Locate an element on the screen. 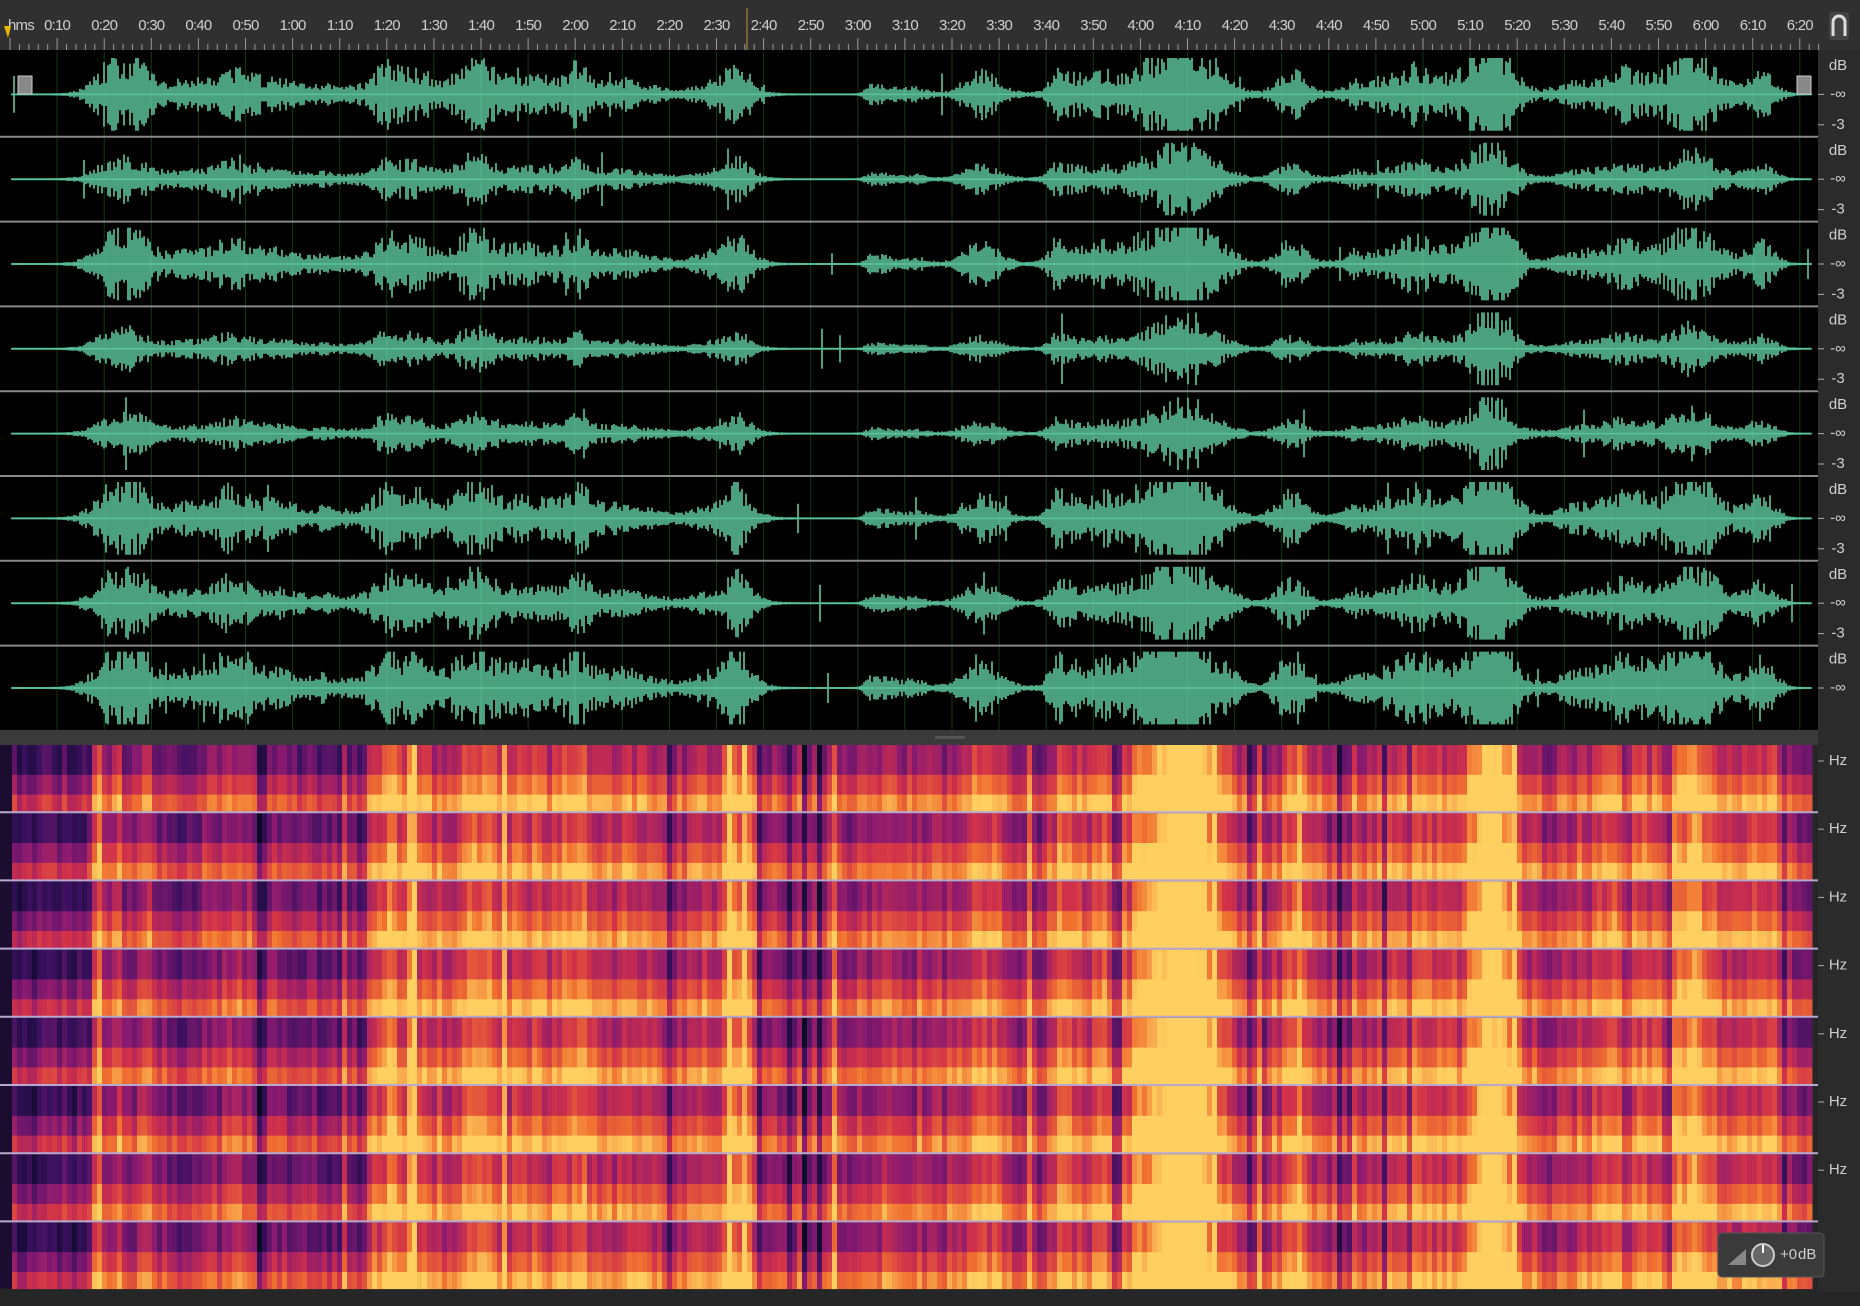 This screenshot has height=1306, width=1860. ruler-label: 2:20 is located at coordinates (669, 25).